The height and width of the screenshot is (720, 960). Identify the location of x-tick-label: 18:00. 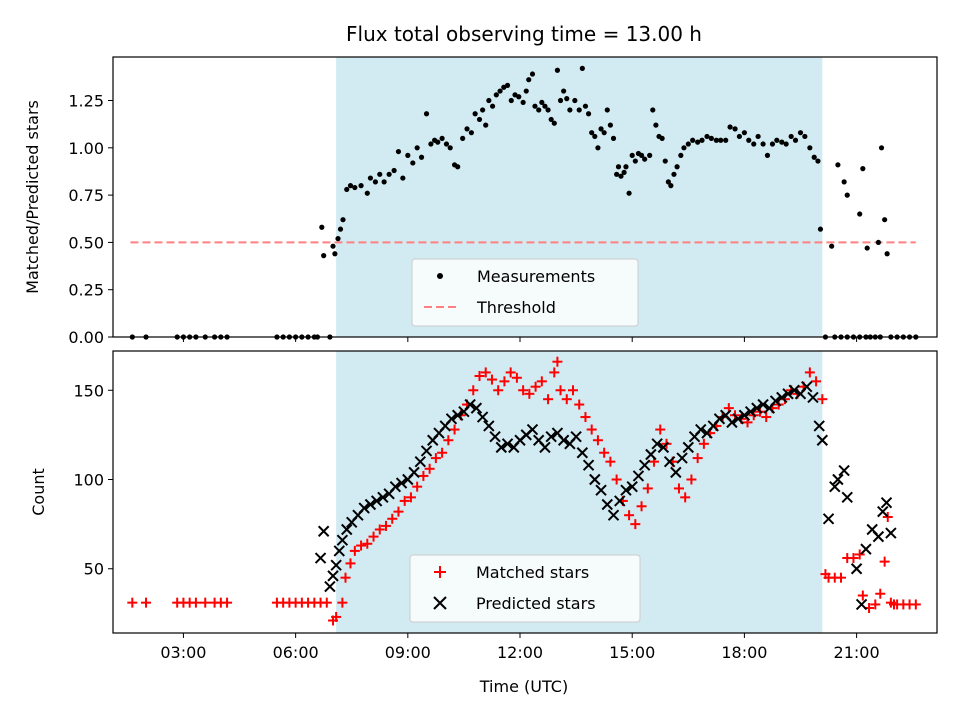
(744, 652).